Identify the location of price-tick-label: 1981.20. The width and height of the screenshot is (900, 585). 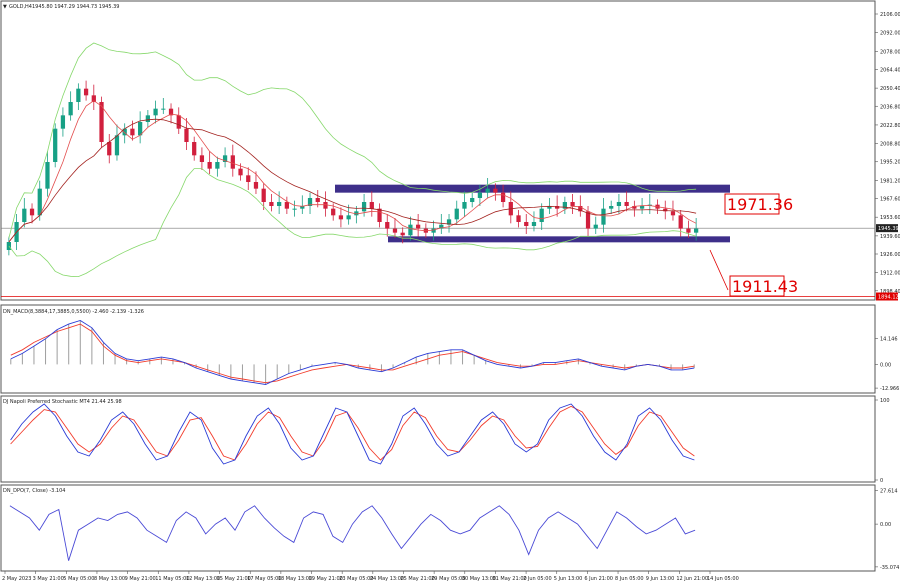
(890, 181).